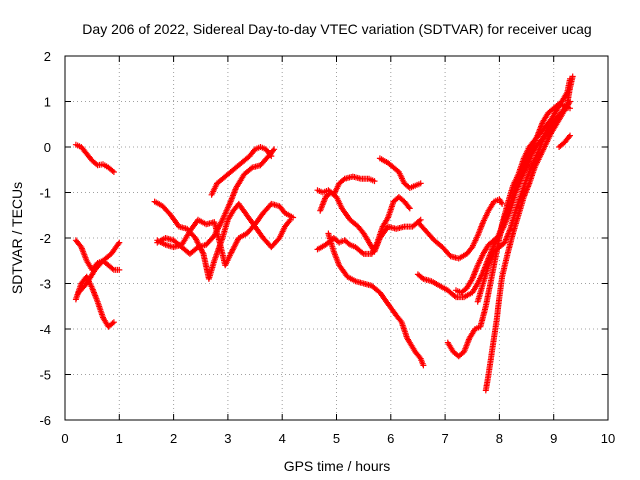 The width and height of the screenshot is (640, 480). What do you see at coordinates (553, 438) in the screenshot?
I see `x-tick-label: 9` at bounding box center [553, 438].